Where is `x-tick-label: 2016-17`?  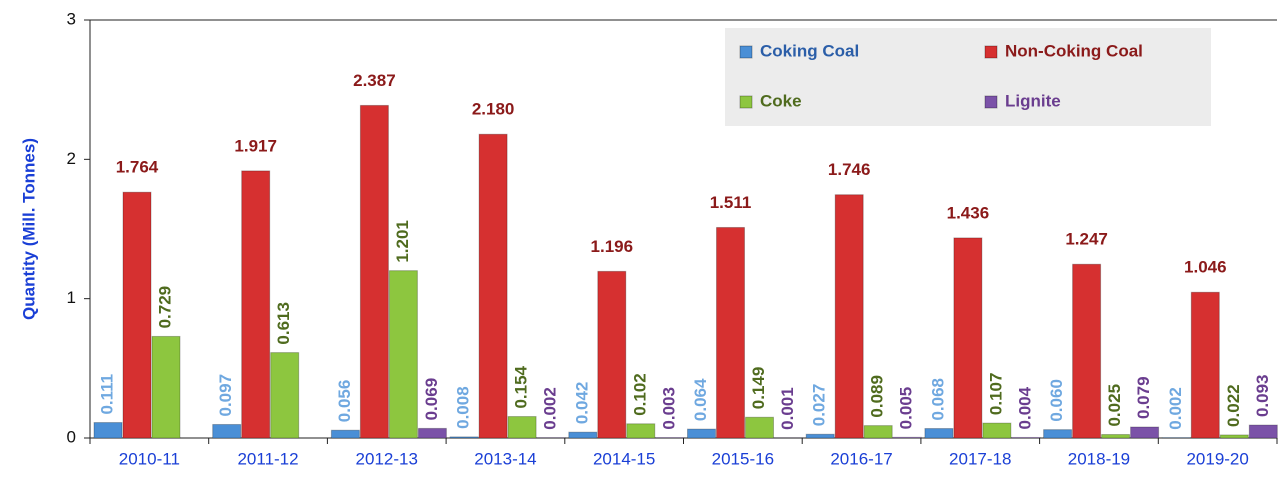 x-tick-label: 2016-17 is located at coordinates (861, 458).